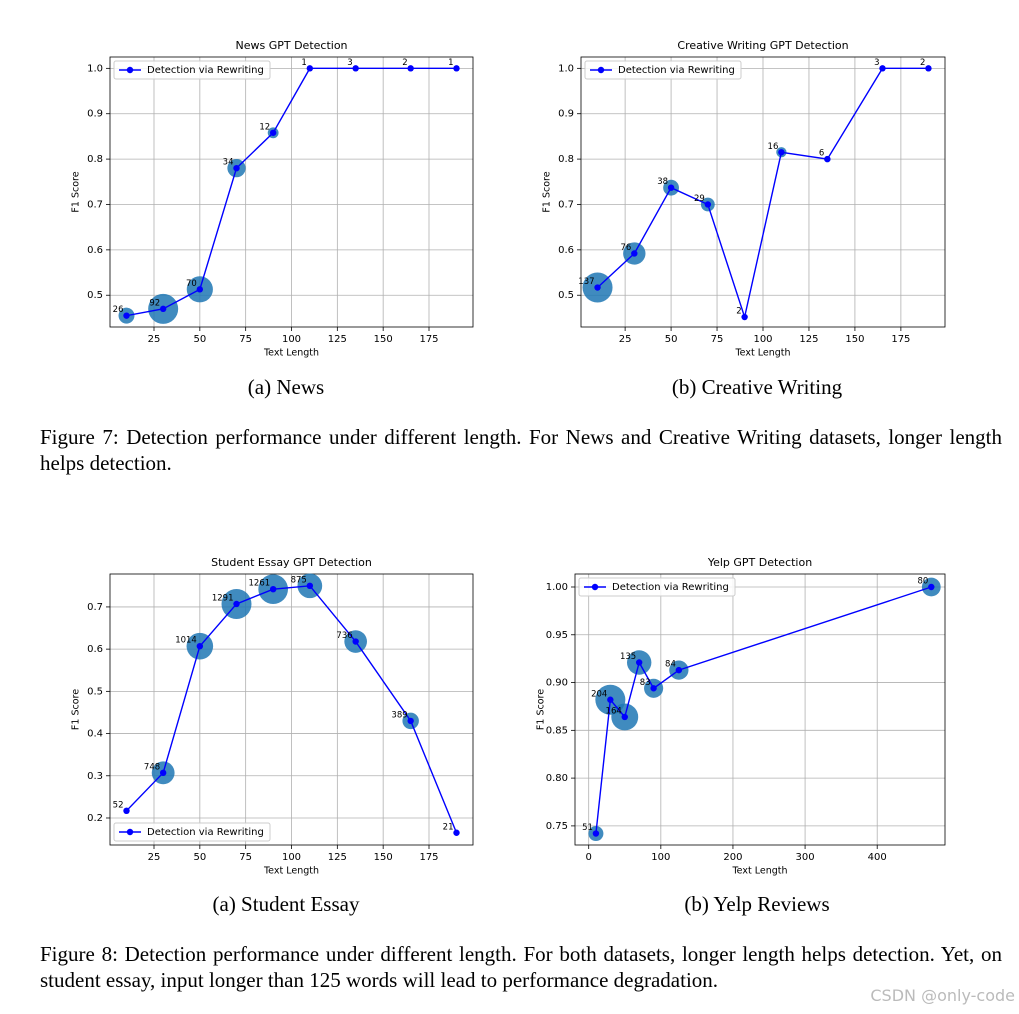  What do you see at coordinates (291, 45) in the screenshot?
I see `chart-title: News GPT Detection` at bounding box center [291, 45].